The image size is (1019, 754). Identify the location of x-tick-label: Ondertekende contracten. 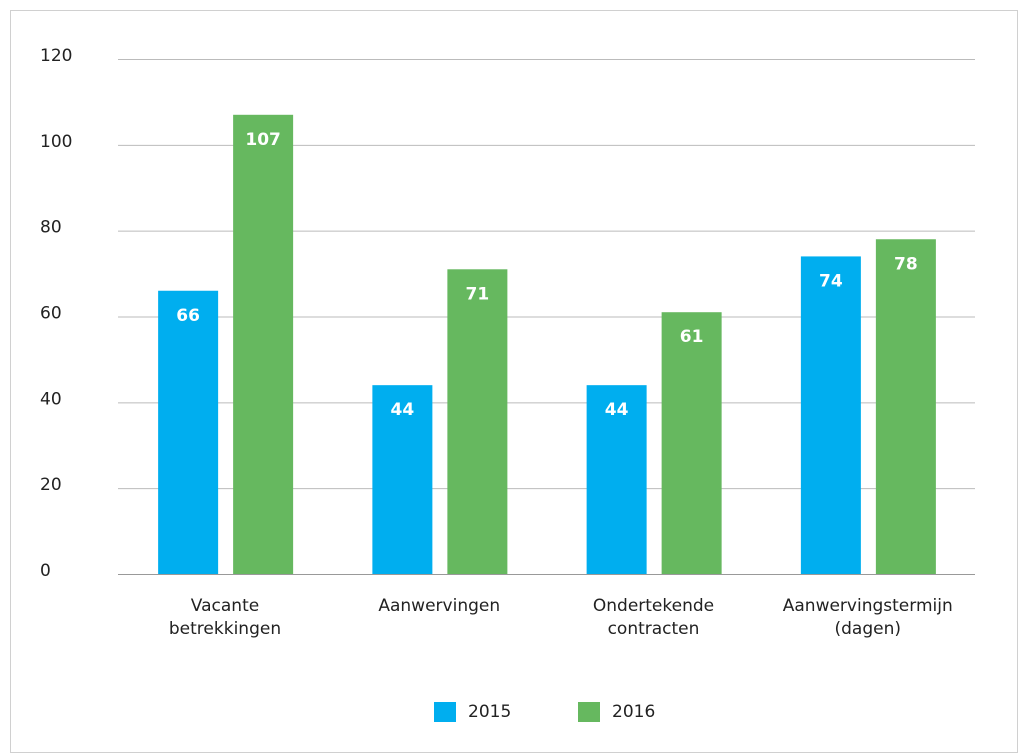
(653, 617).